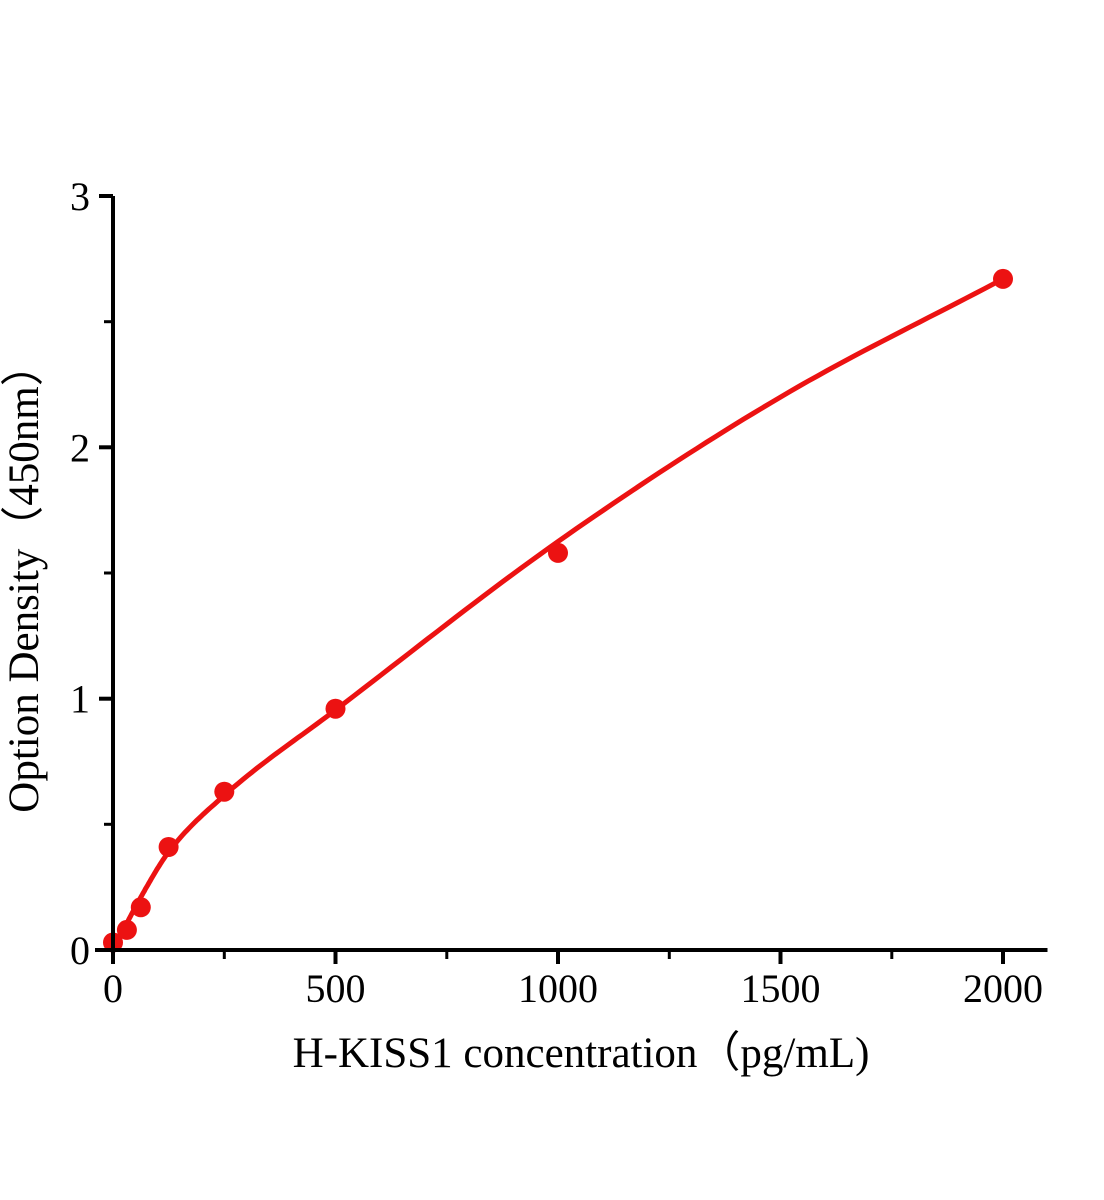 The image size is (1104, 1200). I want to click on x-axis-title: H-KISS1 concentration（pg/mL), so click(581, 1053).